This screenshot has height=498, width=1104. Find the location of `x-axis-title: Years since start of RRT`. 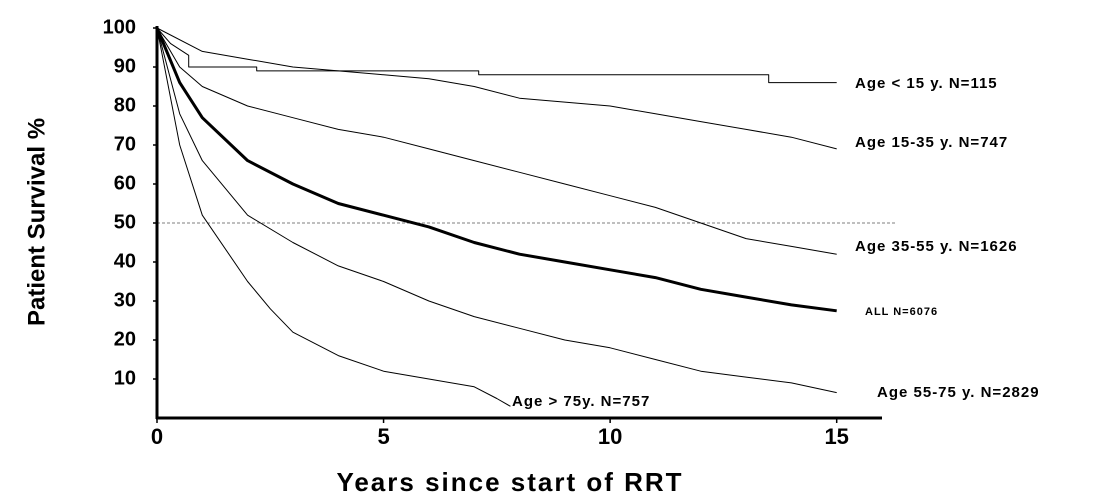

x-axis-title: Years since start of RRT is located at coordinates (509, 482).